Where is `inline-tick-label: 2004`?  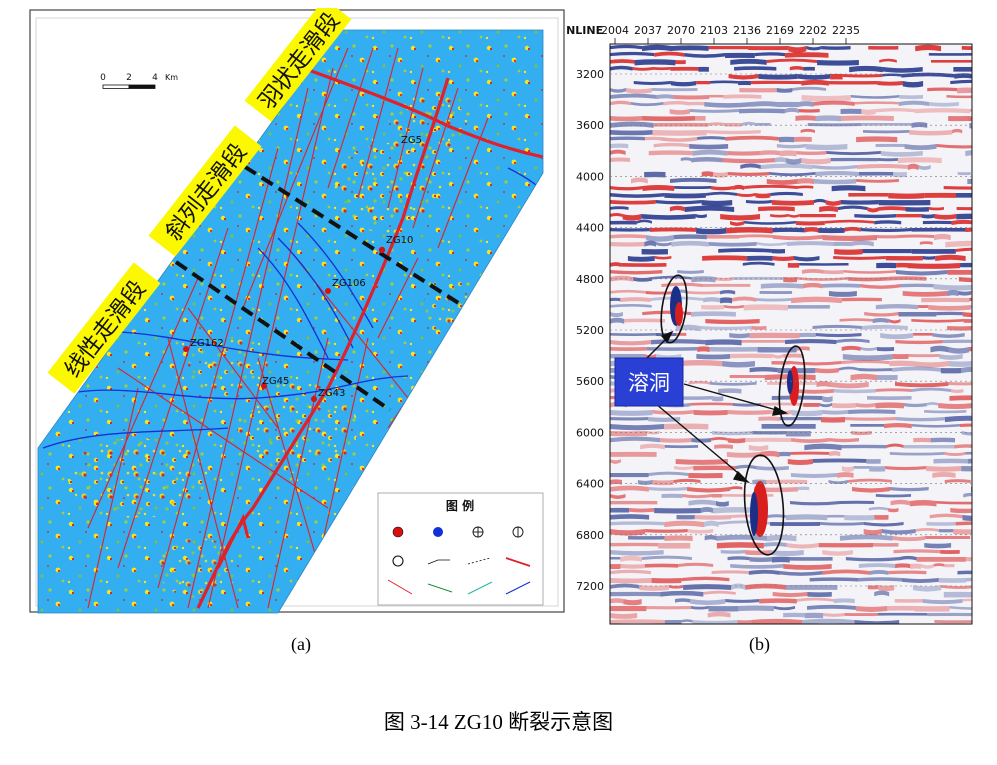
inline-tick-label: 2004 is located at coordinates (615, 30).